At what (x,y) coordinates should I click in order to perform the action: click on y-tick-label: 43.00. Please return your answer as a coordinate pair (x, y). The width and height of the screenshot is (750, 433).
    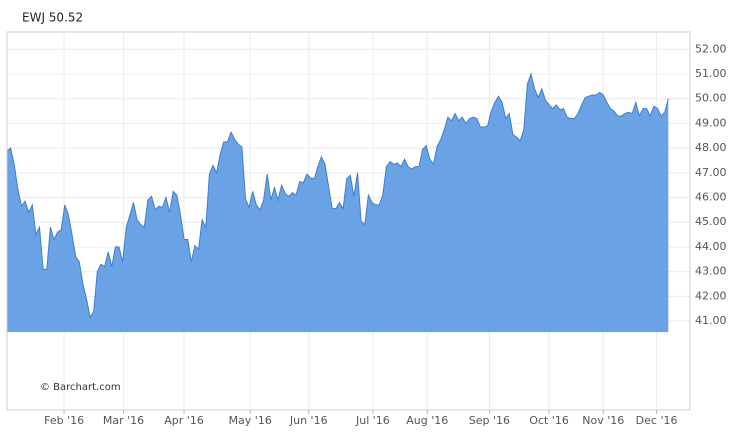
    Looking at the image, I should click on (711, 271).